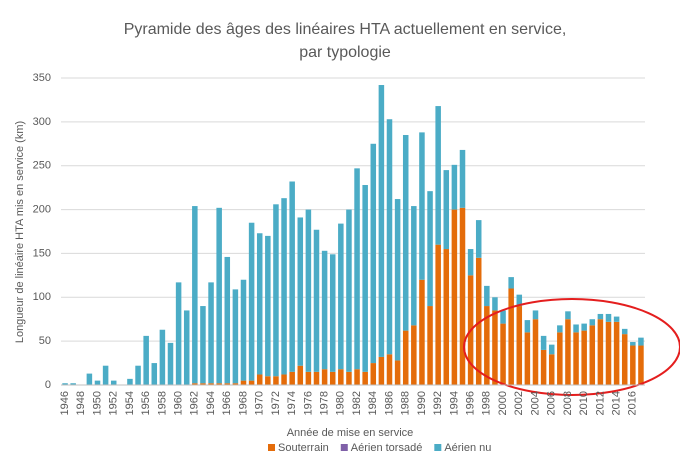 The height and width of the screenshot is (457, 680). Describe the element at coordinates (179, 403) in the screenshot. I see `x-tick-label: 1960` at that location.